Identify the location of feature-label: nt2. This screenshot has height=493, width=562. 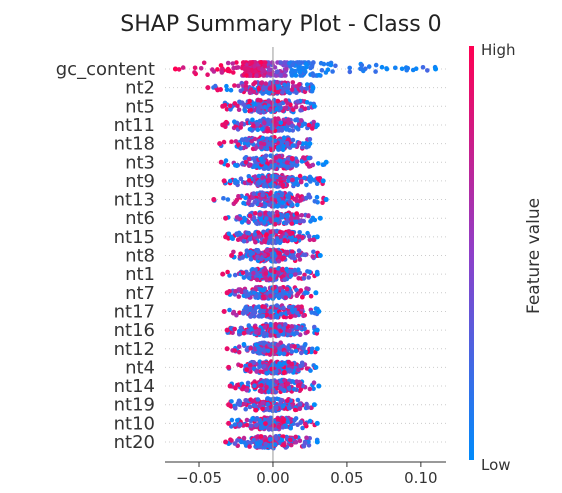
(140, 88).